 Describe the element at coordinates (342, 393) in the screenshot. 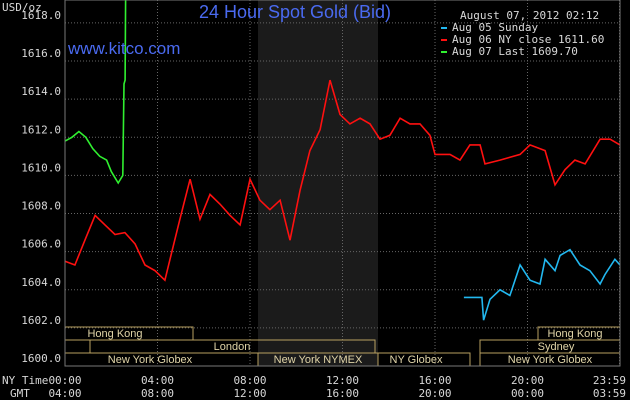

I see `x2-tick-label: 16:00` at that location.